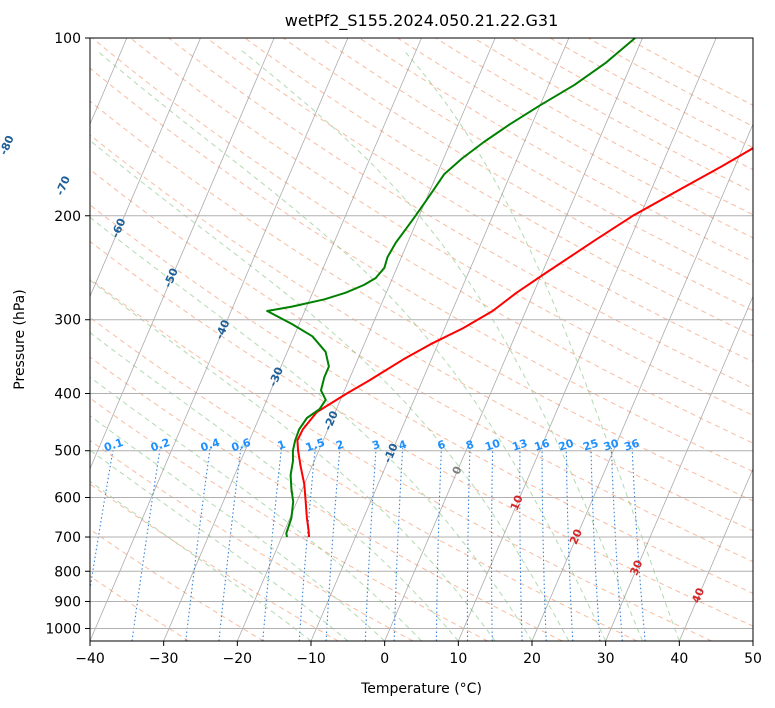  What do you see at coordinates (492, 444) in the screenshot?
I see `mixing-ratio-label: 10` at bounding box center [492, 444].